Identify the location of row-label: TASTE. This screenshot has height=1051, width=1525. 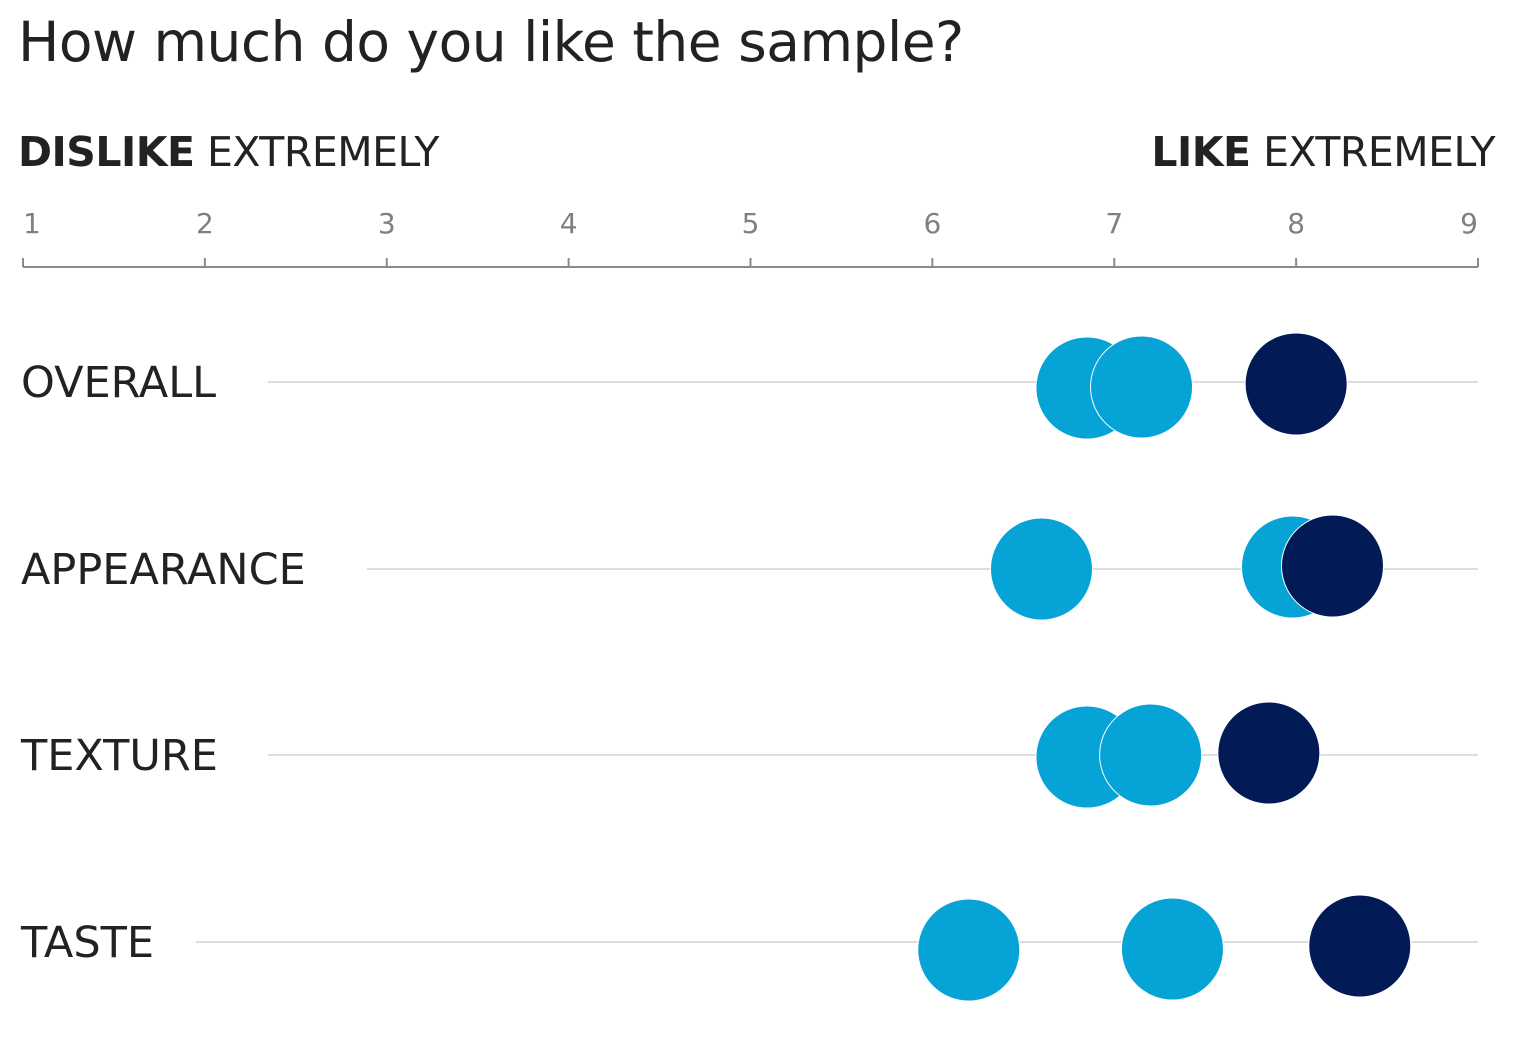
(87, 943).